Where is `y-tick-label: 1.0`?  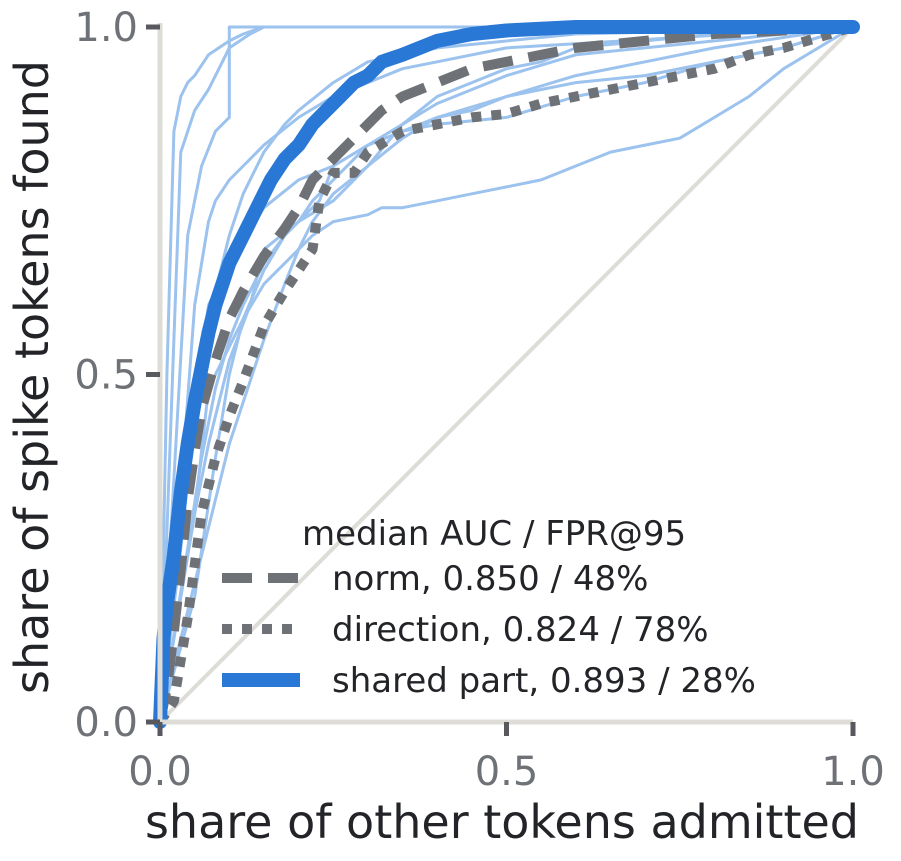 y-tick-label: 1.0 is located at coordinates (106, 28).